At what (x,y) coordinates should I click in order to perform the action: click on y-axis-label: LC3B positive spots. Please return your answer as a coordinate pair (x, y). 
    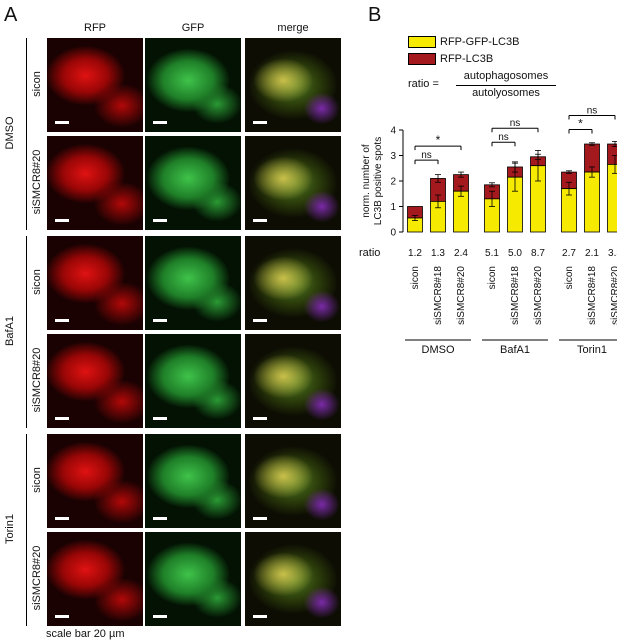
    Looking at the image, I should click on (378, 181).